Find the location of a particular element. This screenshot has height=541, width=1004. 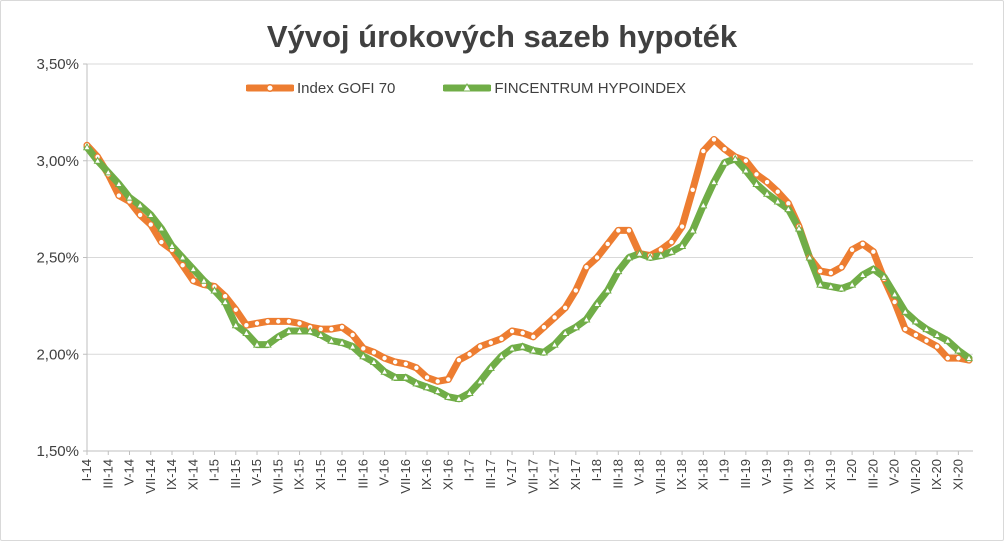

x-tick-label: IX-17 is located at coordinates (554, 474).